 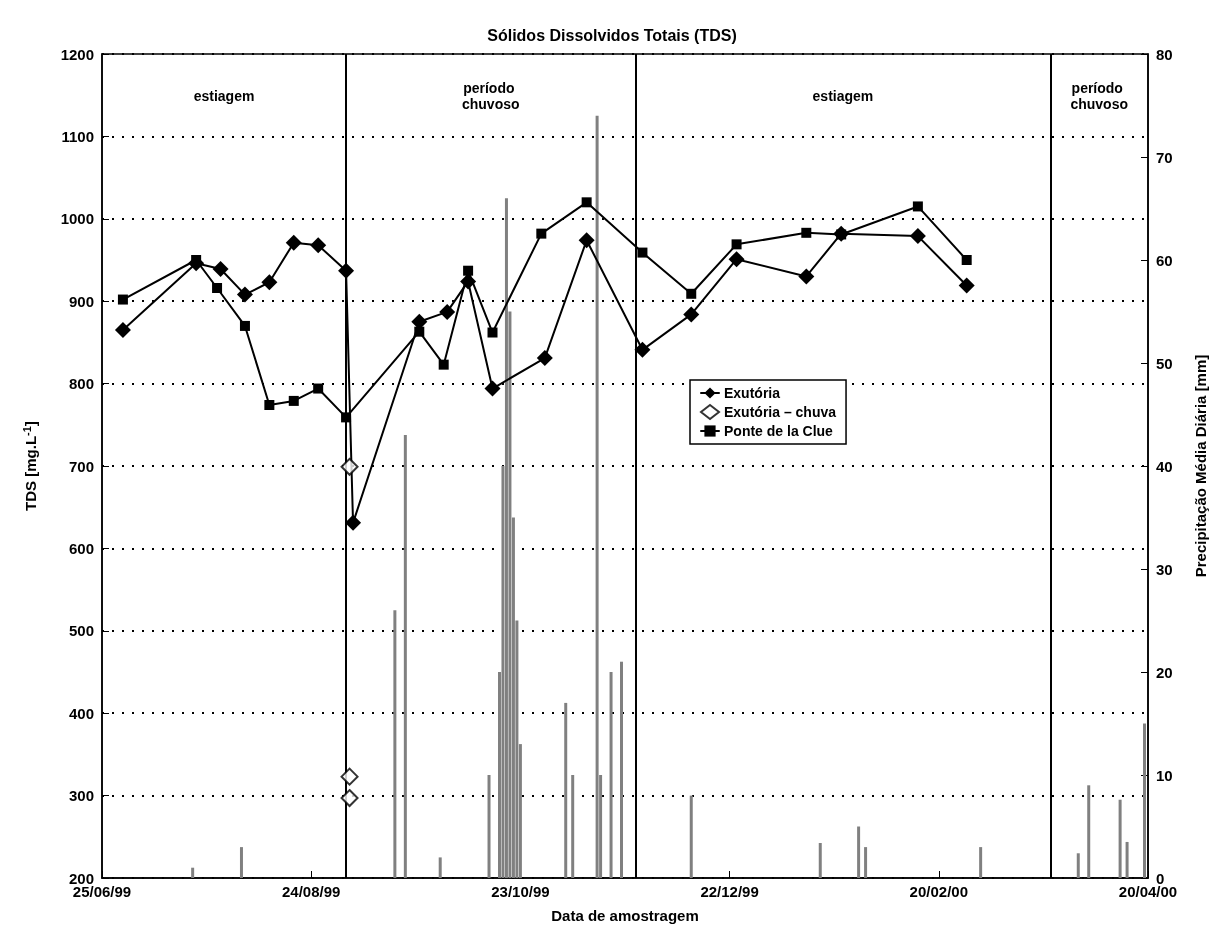 What do you see at coordinates (780, 412) in the screenshot?
I see `legend-label: Exutória – chuva` at bounding box center [780, 412].